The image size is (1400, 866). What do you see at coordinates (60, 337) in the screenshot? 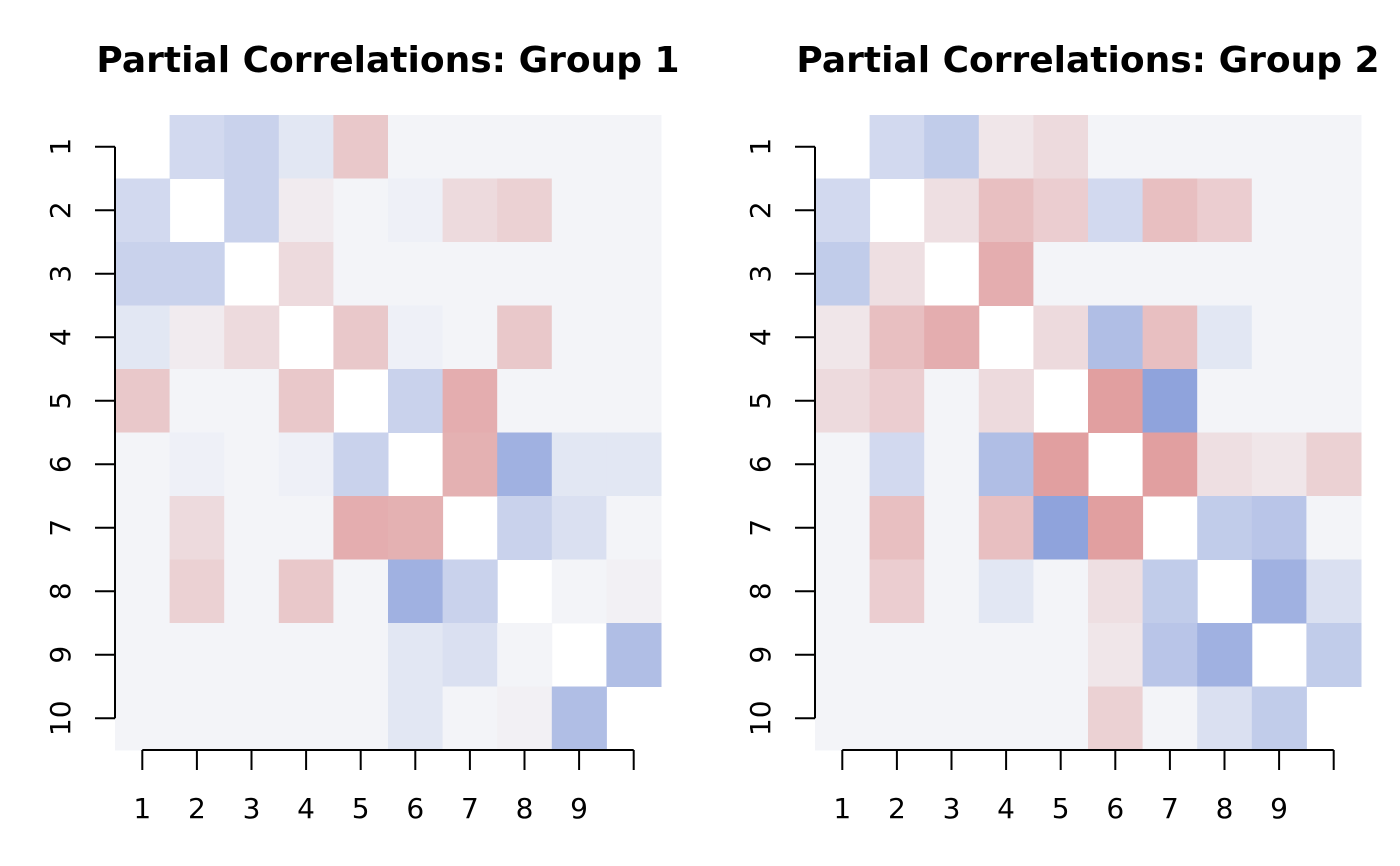
I see `y-tick-label: 4` at bounding box center [60, 337].